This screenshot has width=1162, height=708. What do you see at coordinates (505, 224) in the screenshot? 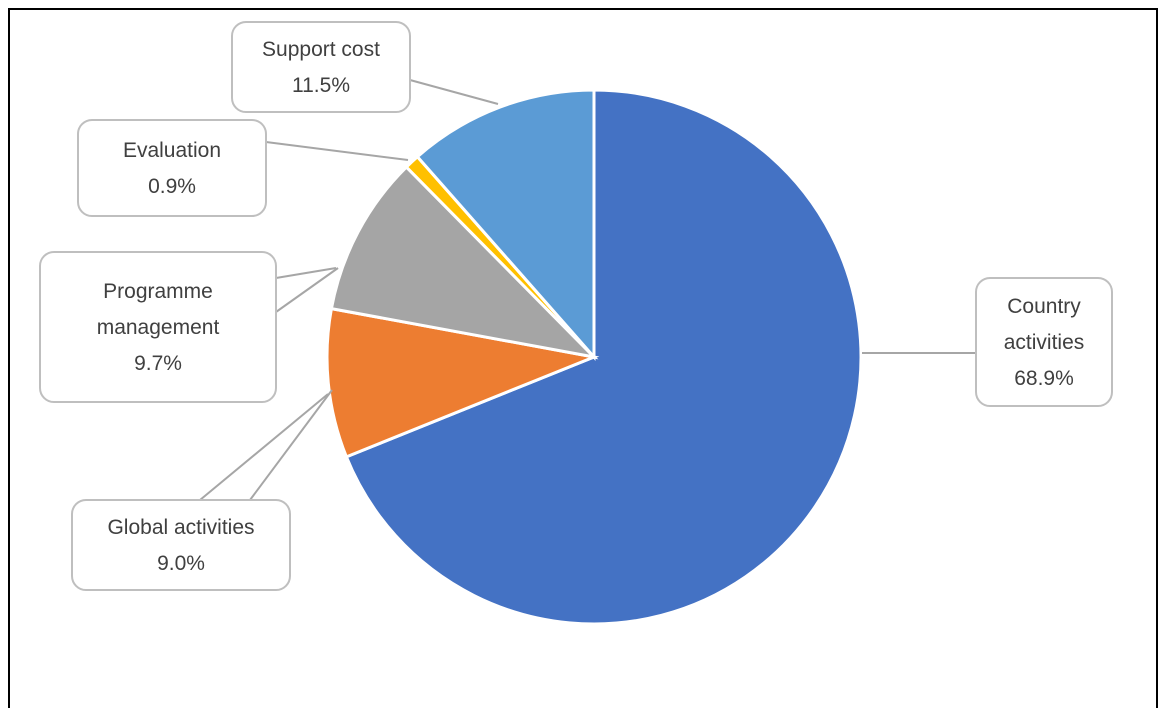
I see `pie-slice-support-cost` at bounding box center [505, 224].